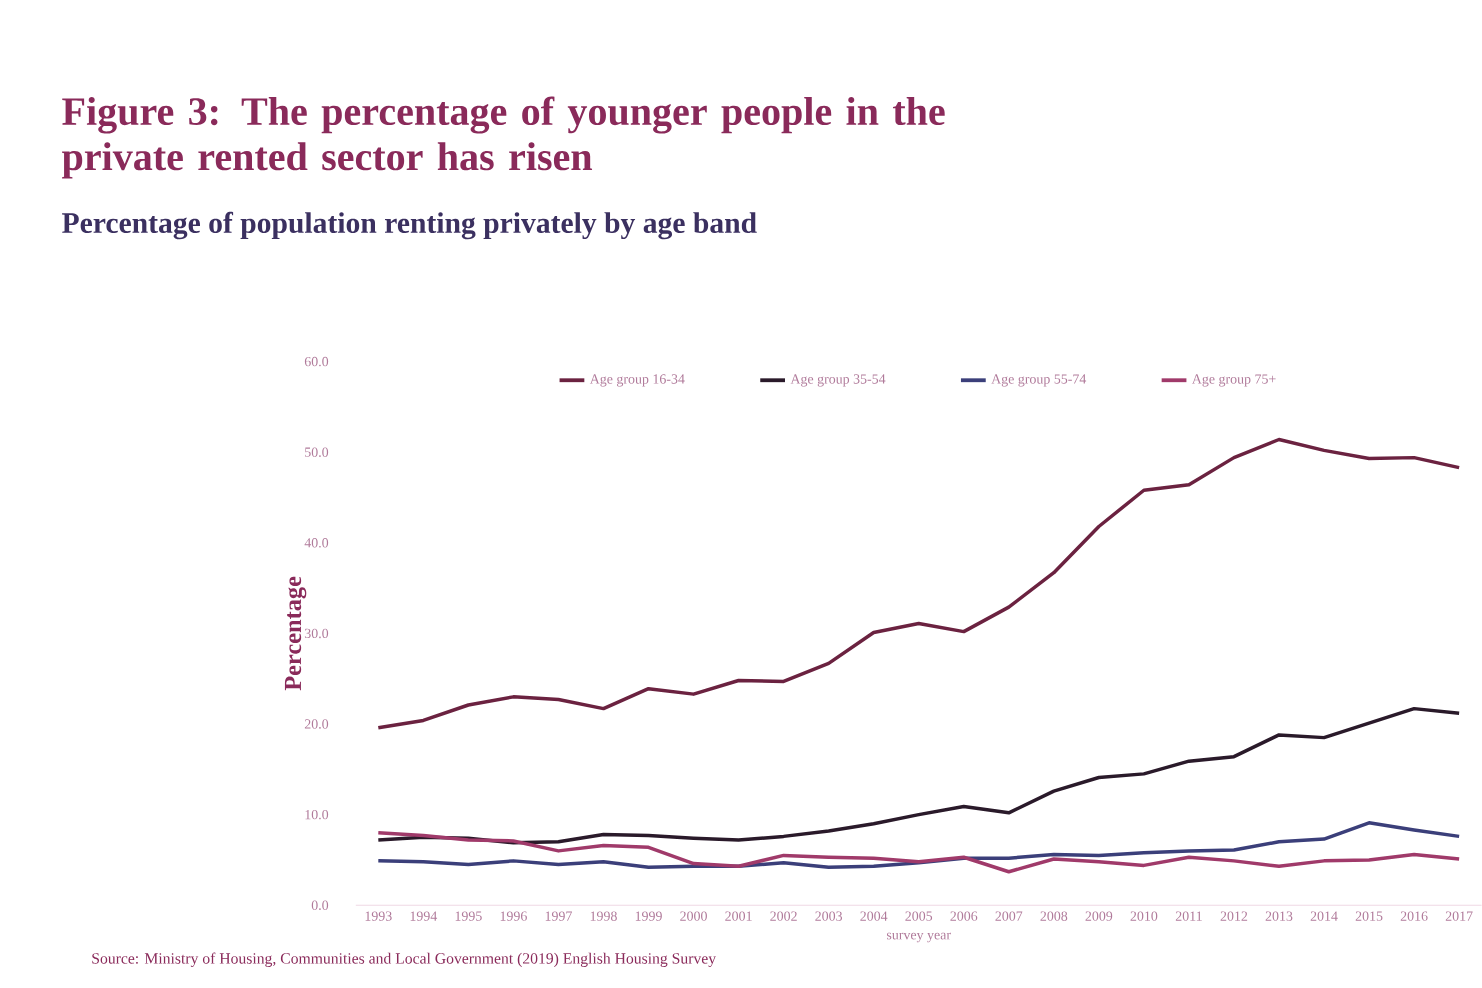  Describe the element at coordinates (409, 225) in the screenshot. I see `chart-subtitle: Percentage of population renting privately by age band` at that location.